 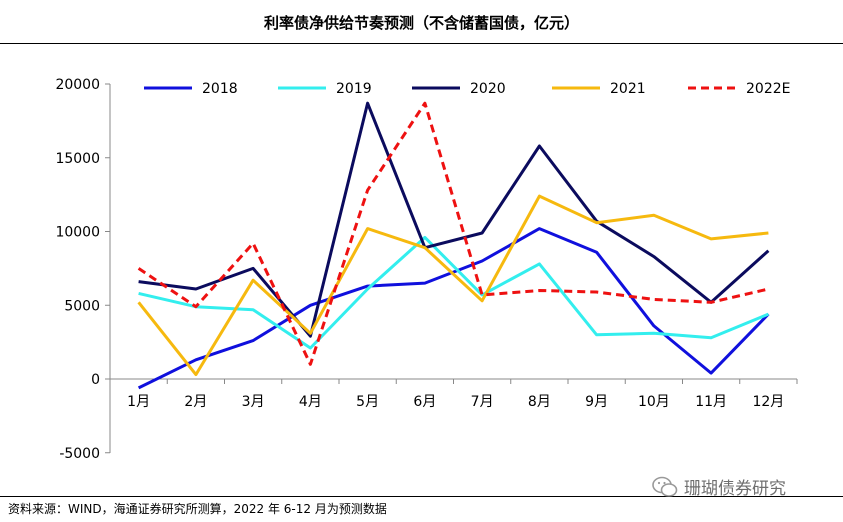 What do you see at coordinates (138, 402) in the screenshot?
I see `x-tick-label: 1月` at bounding box center [138, 402].